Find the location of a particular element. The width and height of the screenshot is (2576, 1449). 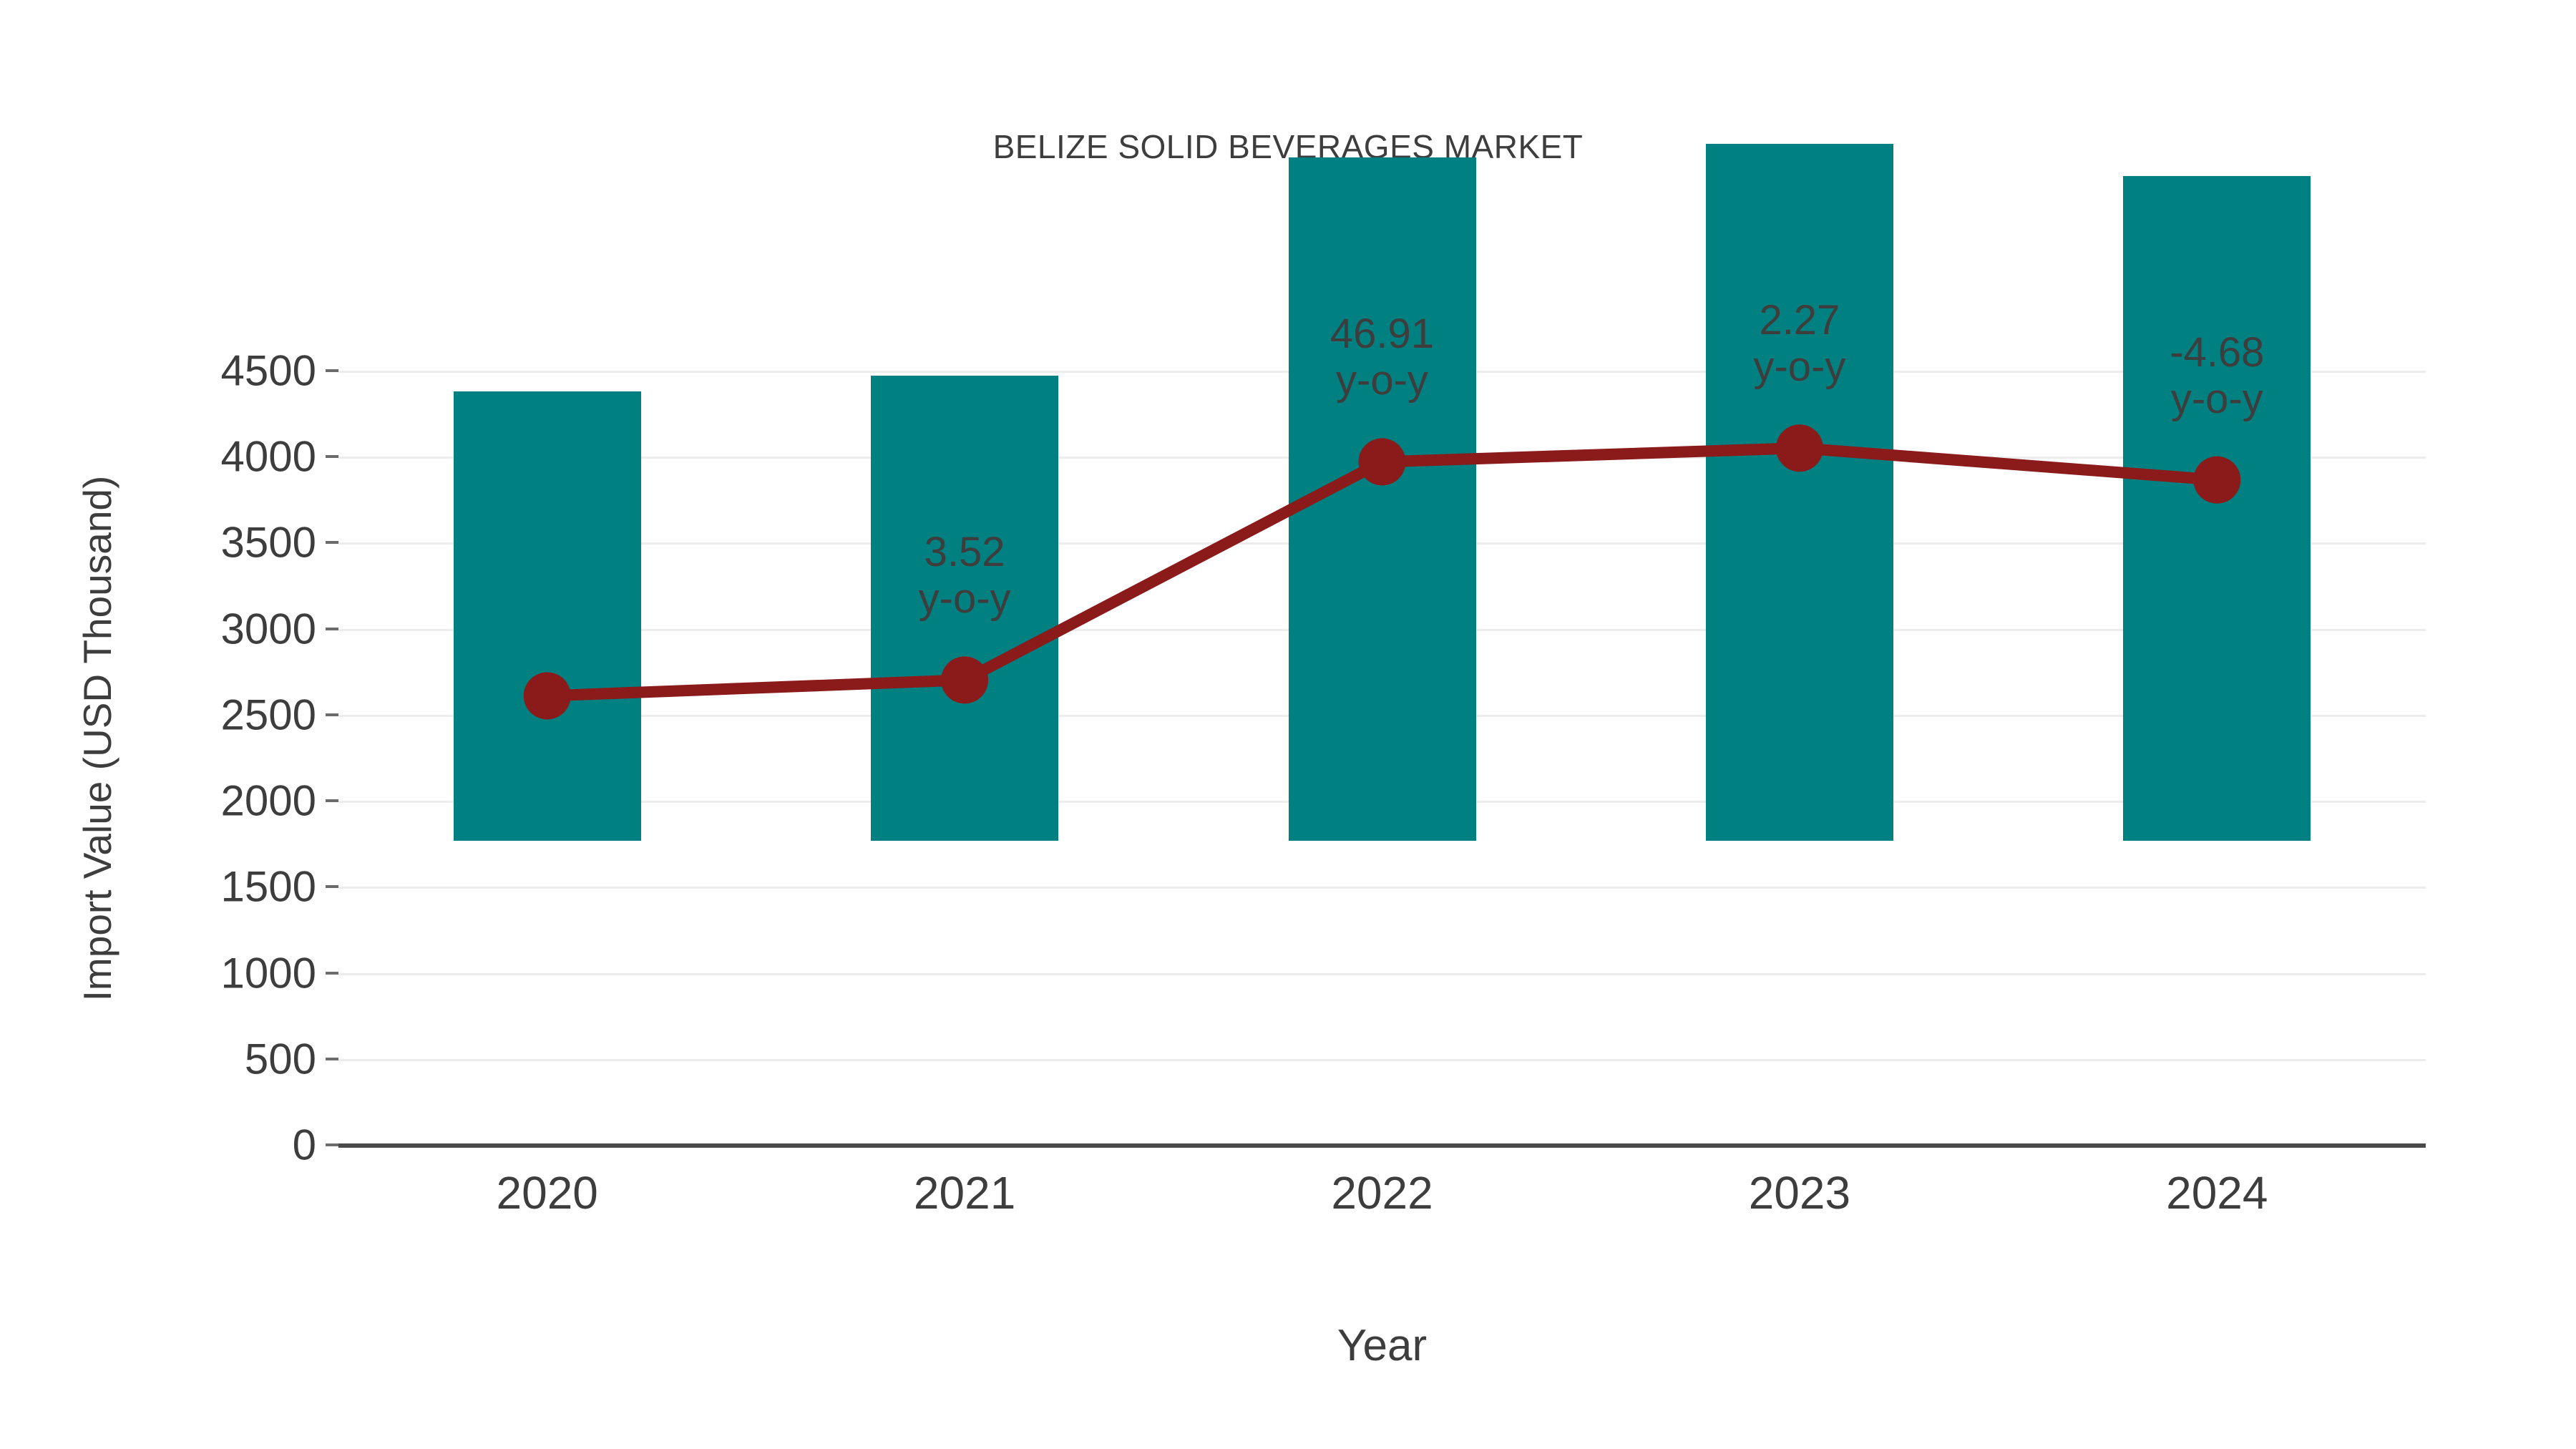

yoy-annotation-2024: -4.68 y-o-y is located at coordinates (2216, 375).